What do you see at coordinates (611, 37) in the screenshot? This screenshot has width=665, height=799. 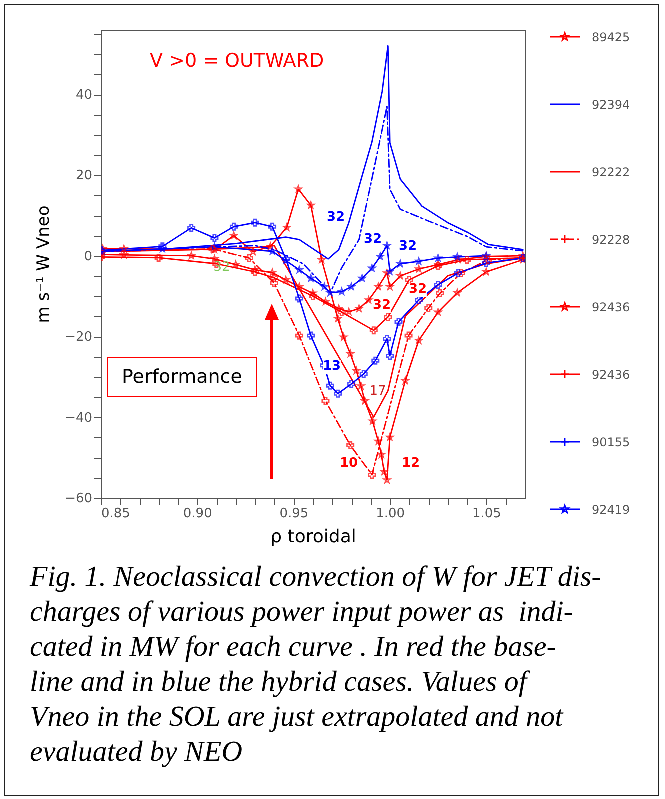 I see `legend-label: 89425` at bounding box center [611, 37].